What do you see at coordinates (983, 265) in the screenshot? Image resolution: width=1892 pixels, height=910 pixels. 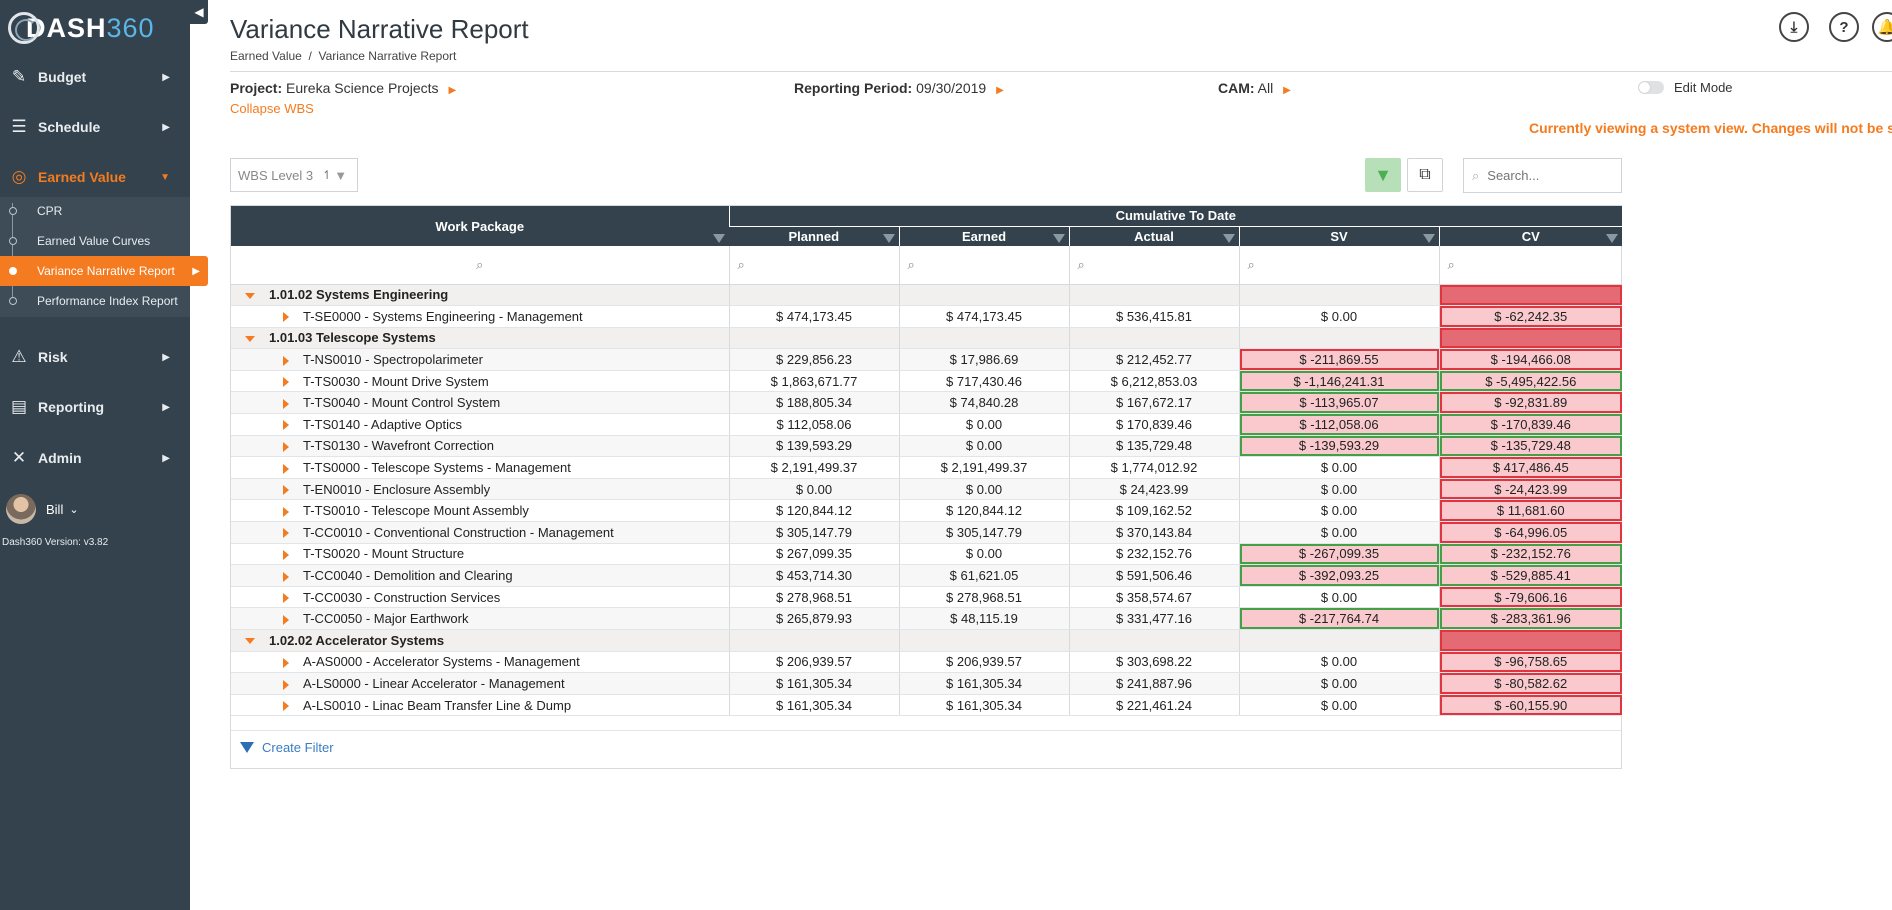 I see `filter-cell-earned: ⌕` at bounding box center [983, 265].